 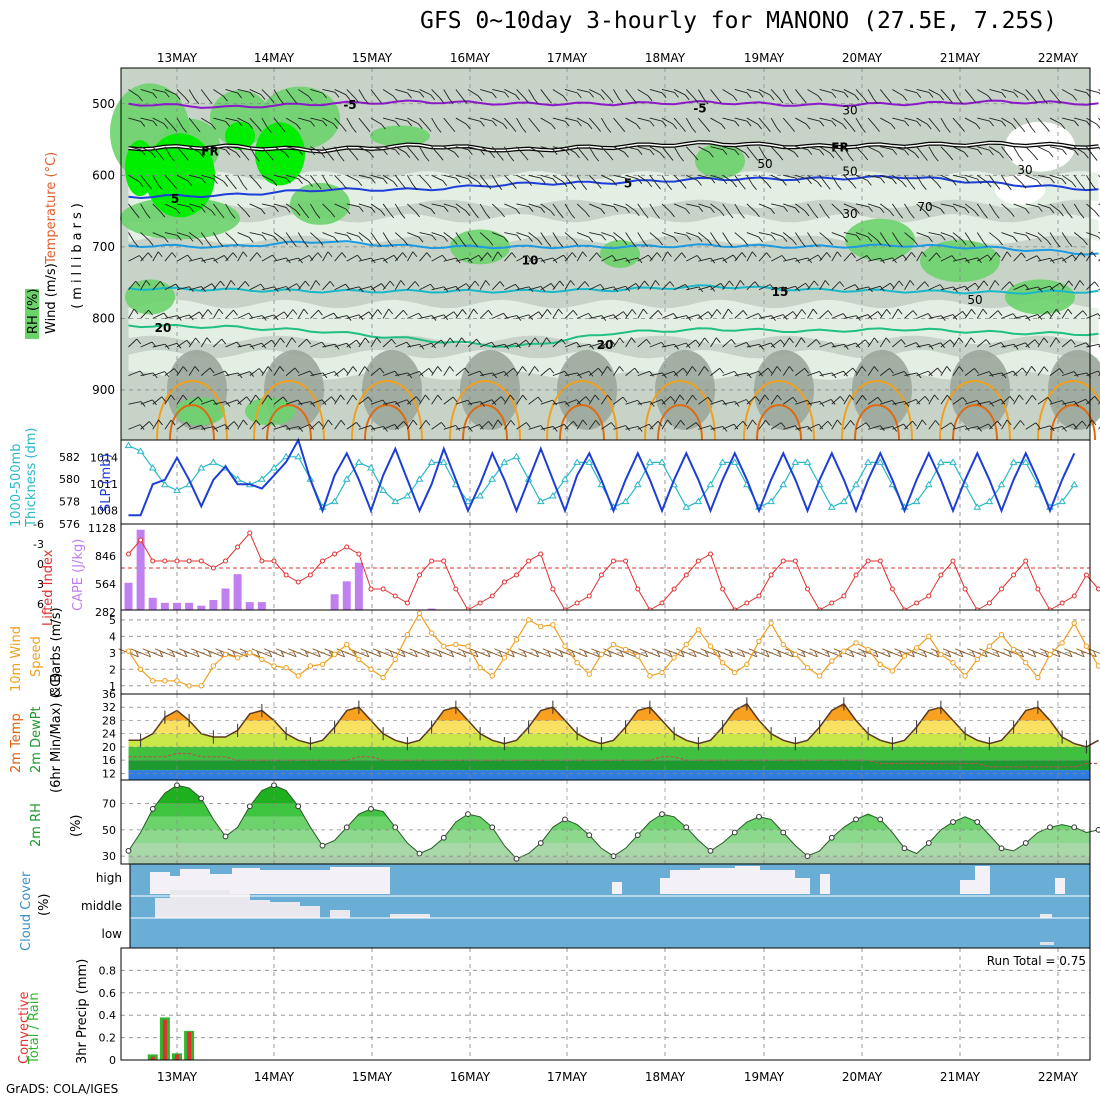 What do you see at coordinates (140, 569) in the screenshot?
I see `cape-bar` at bounding box center [140, 569].